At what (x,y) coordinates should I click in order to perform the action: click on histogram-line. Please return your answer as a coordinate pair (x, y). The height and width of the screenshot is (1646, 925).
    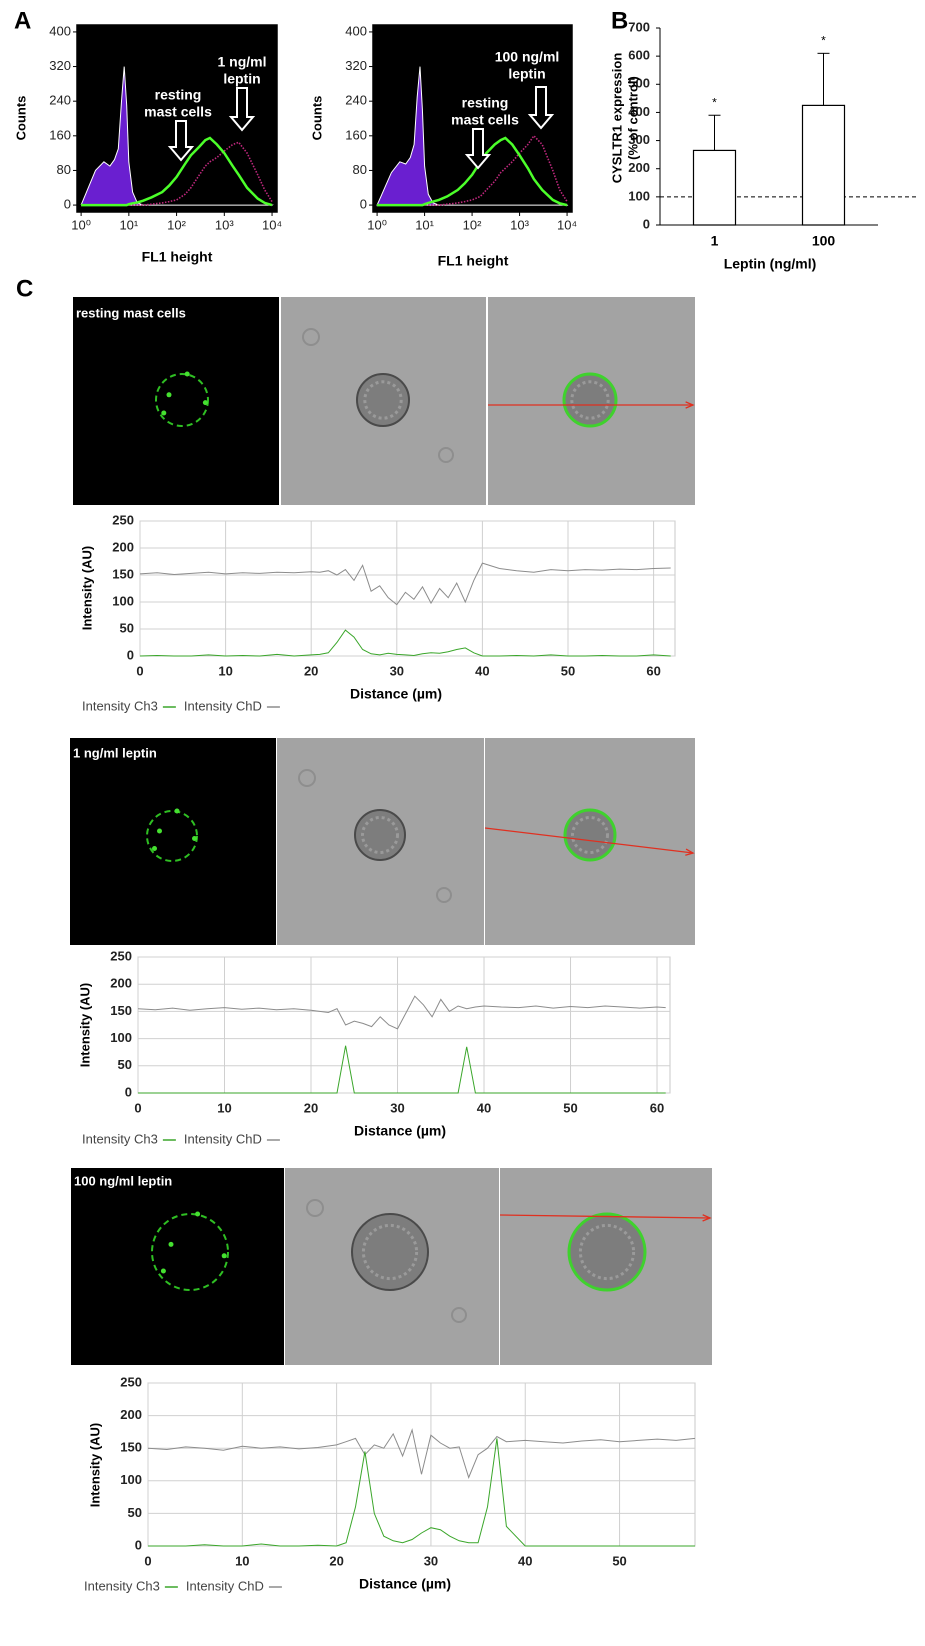
    Looking at the image, I should click on (177, 171).